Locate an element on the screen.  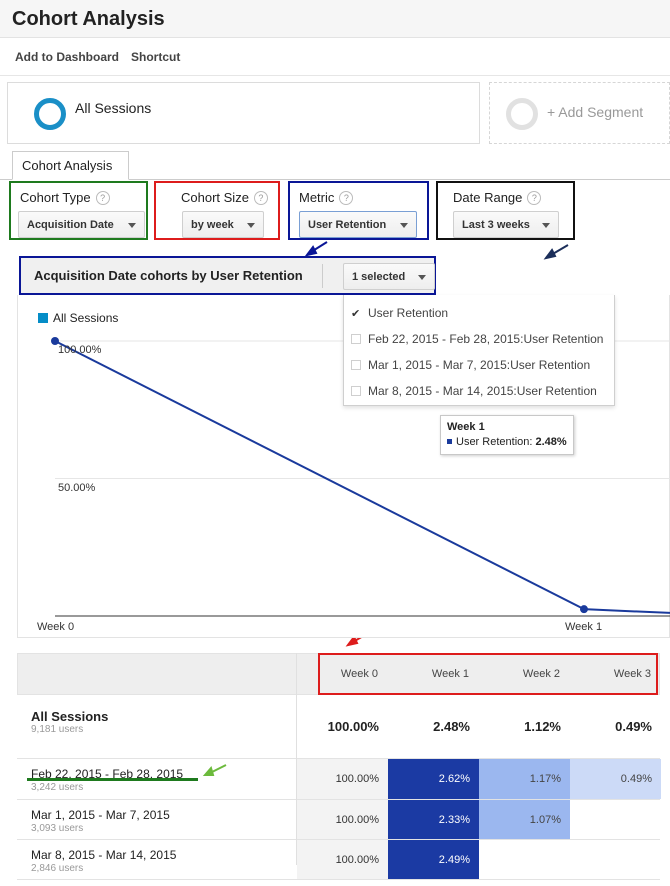
column-header: Week 2 is located at coordinates (541, 674).